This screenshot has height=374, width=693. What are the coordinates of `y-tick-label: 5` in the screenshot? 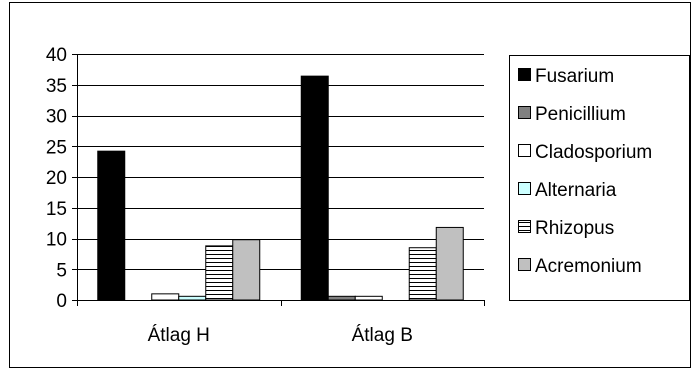 It's located at (61, 270).